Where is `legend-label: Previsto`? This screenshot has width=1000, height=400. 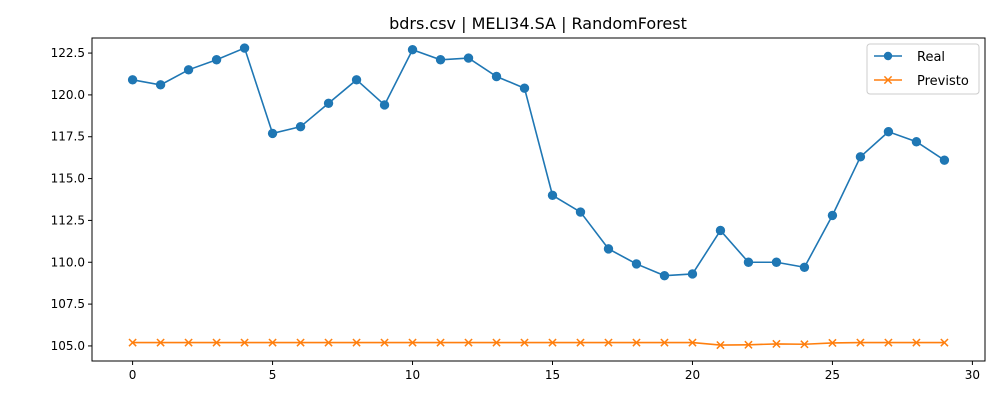
legend-label: Previsto is located at coordinates (943, 81).